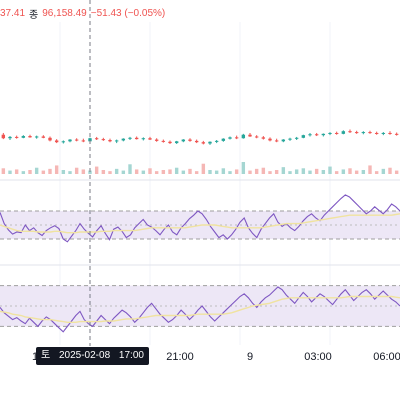 The height and width of the screenshot is (400, 400). Describe the element at coordinates (200, 168) in the screenshot. I see `volume-bars` at that location.